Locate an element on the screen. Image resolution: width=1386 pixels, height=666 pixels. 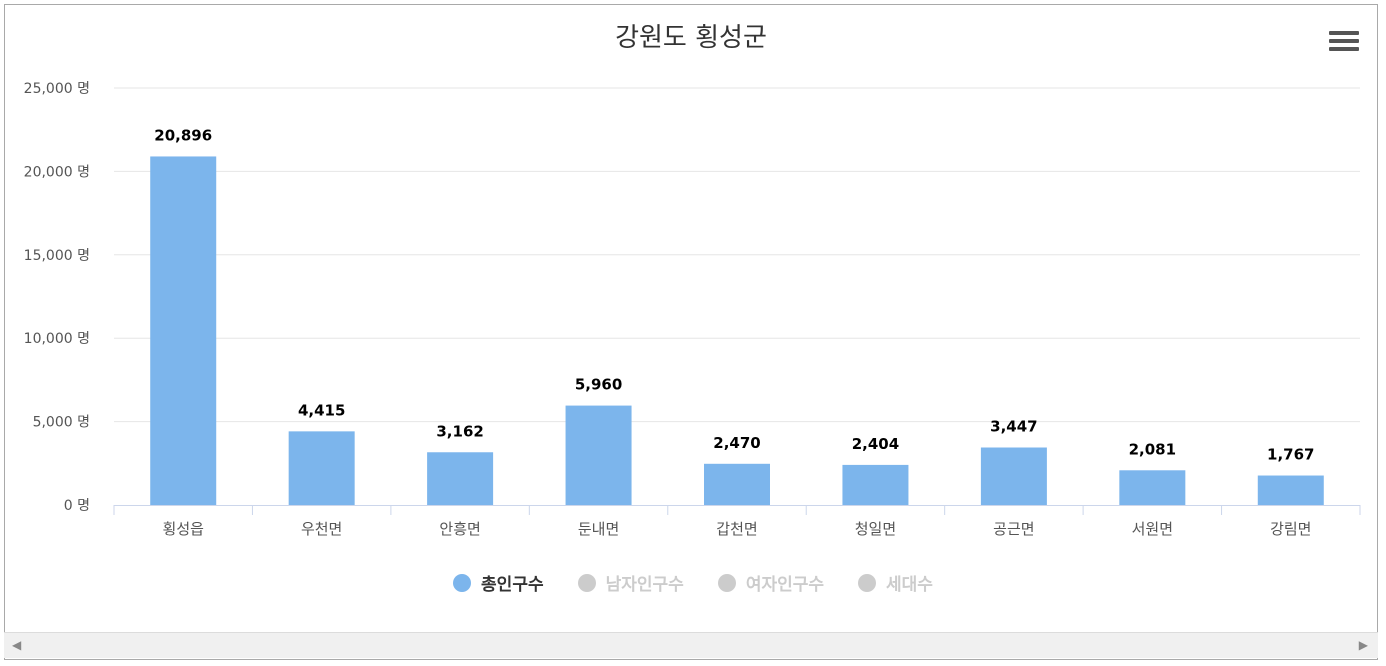
x-tick-label: 강림면 is located at coordinates (1290, 529).